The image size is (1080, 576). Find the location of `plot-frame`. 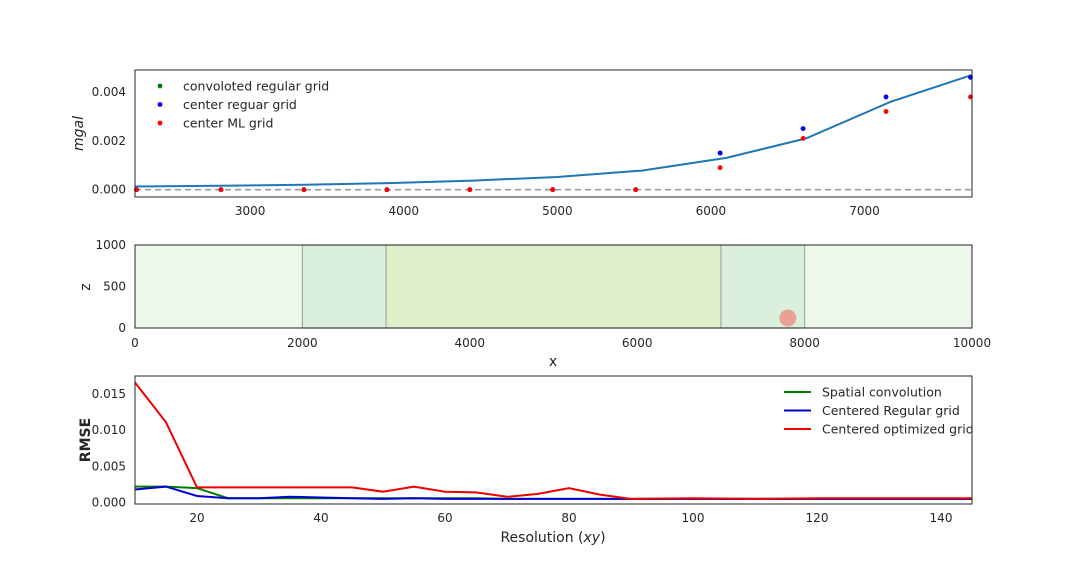

plot-frame is located at coordinates (553, 286).